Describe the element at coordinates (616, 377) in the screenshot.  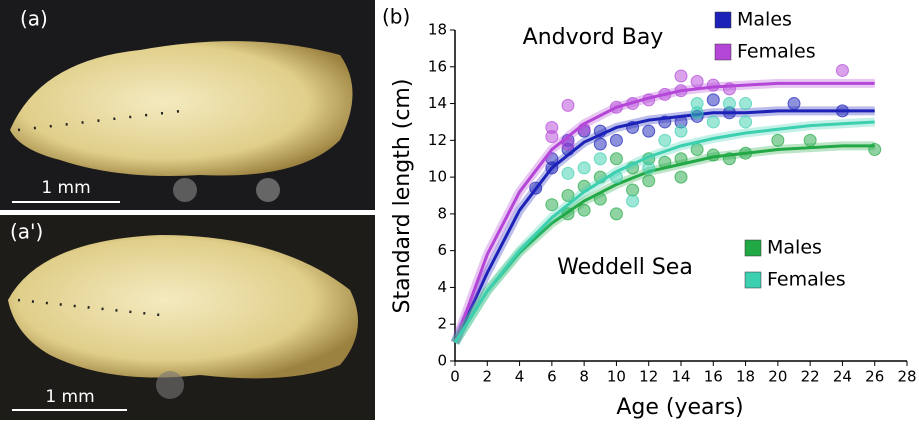
I see `x-tick-label: 10` at that location.